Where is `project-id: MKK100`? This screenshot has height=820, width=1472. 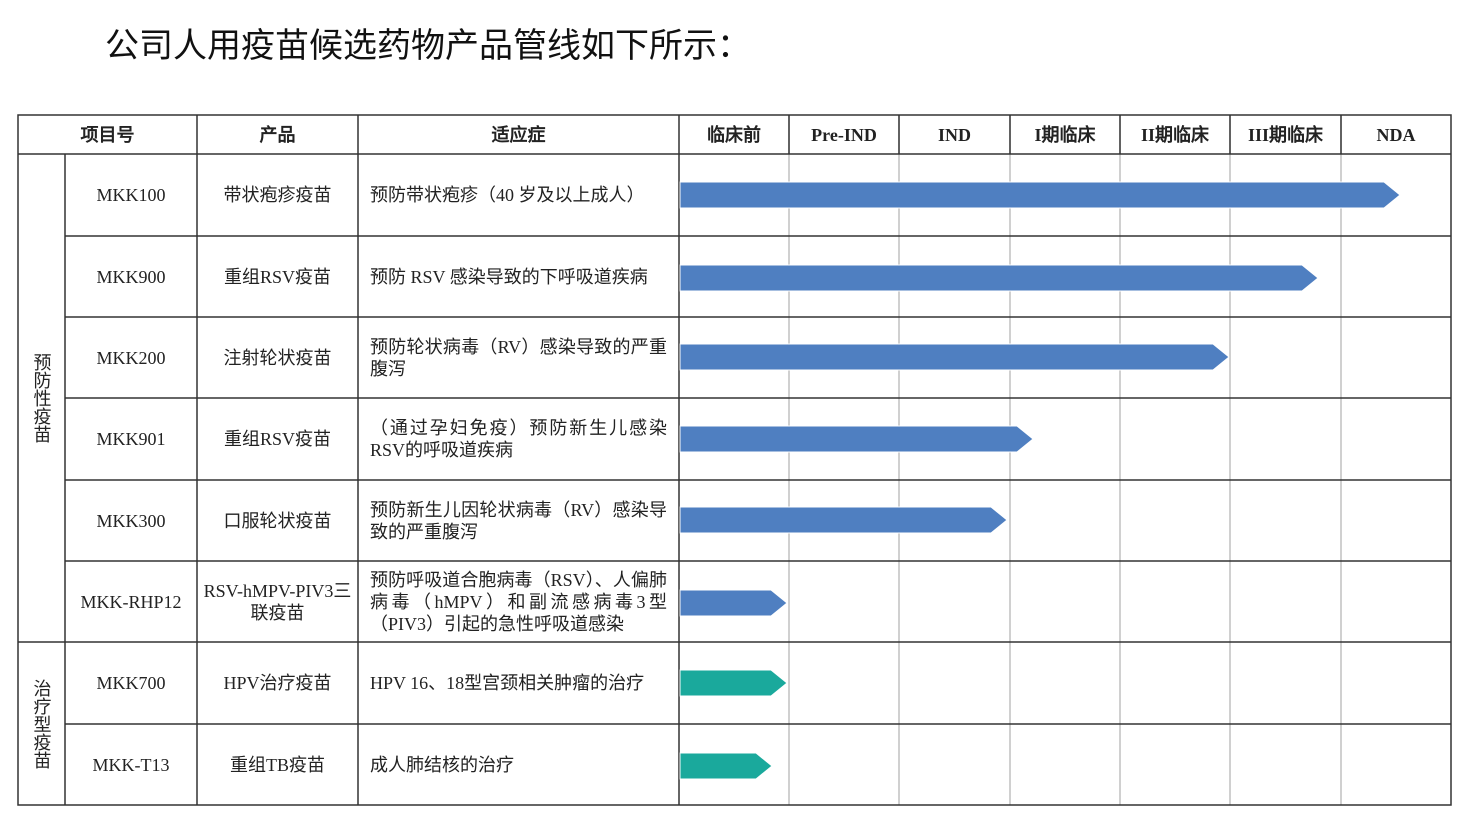
project-id: MKK100 is located at coordinates (131, 195).